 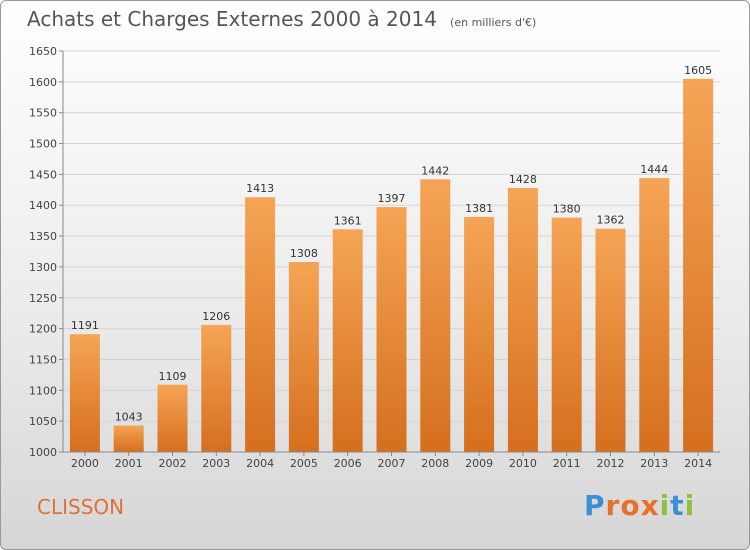 What do you see at coordinates (493, 22) in the screenshot?
I see `chart-unit: (en milliers d'€)` at bounding box center [493, 22].